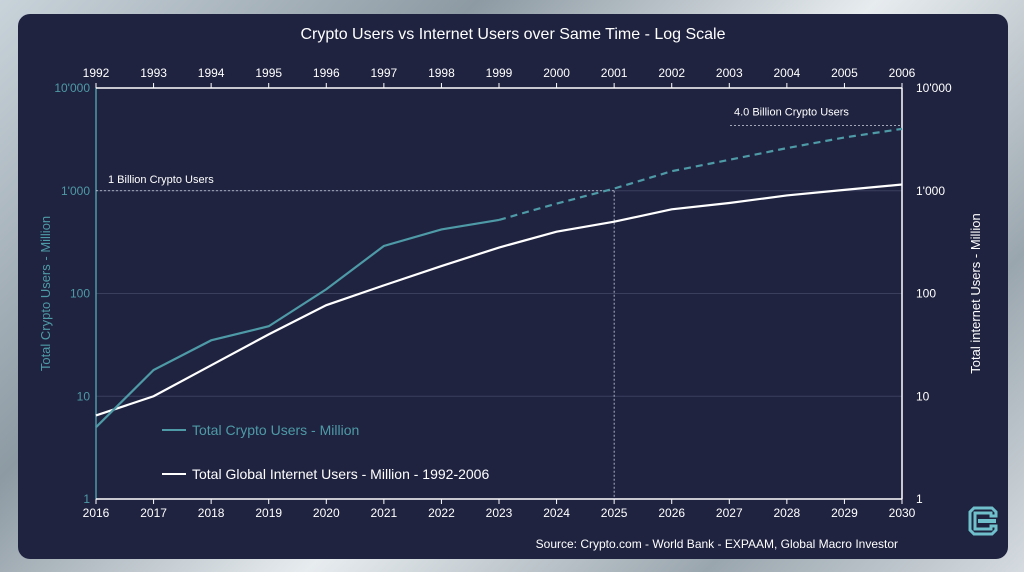 The height and width of the screenshot is (572, 1024). Describe the element at coordinates (902, 513) in the screenshot. I see `x-tick-label-bottom: 2030` at that location.